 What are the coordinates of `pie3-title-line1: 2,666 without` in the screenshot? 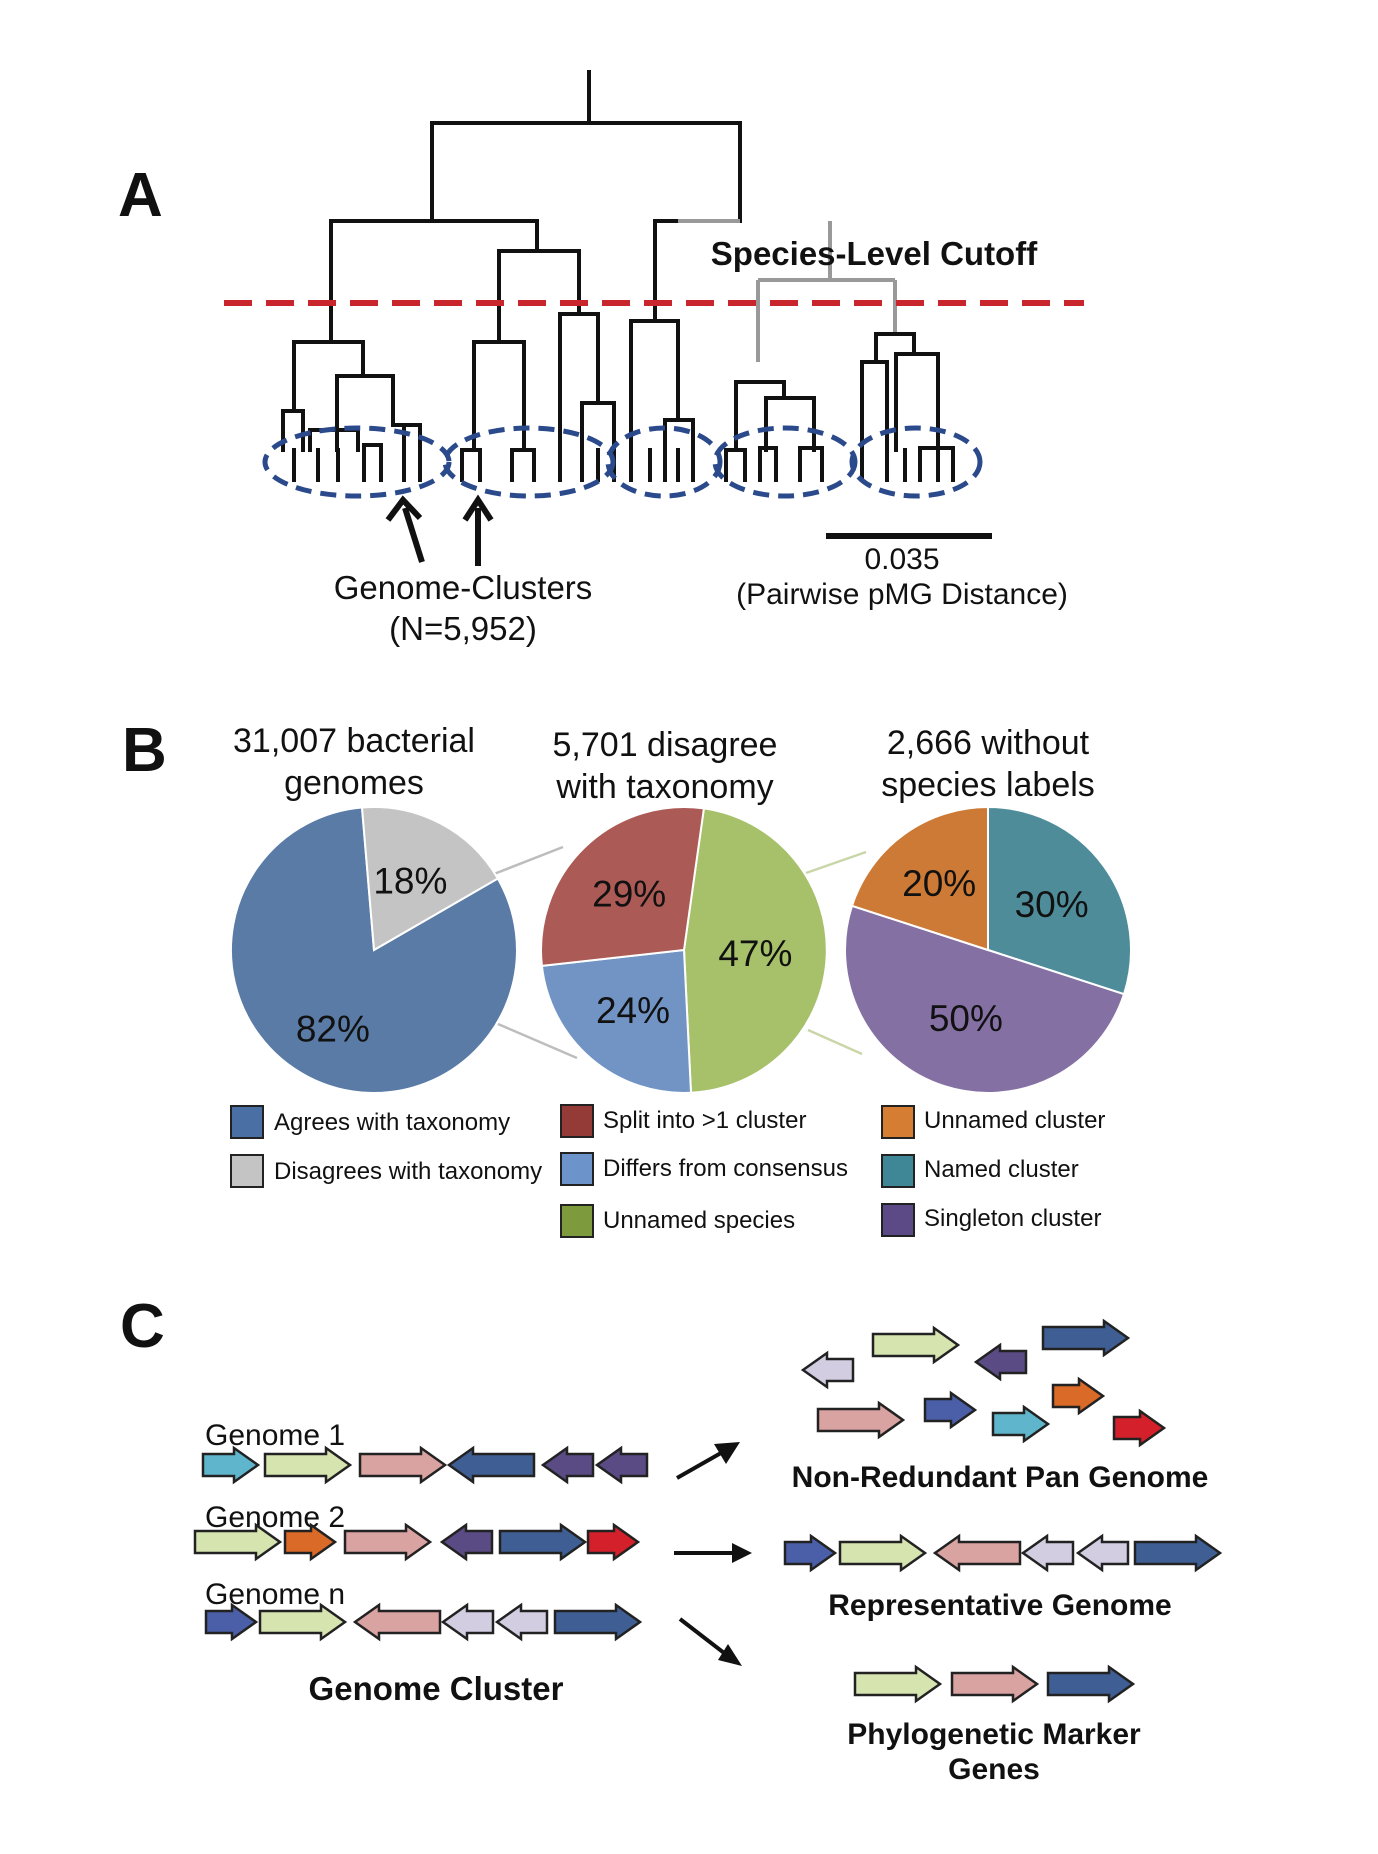 It's located at (988, 743).